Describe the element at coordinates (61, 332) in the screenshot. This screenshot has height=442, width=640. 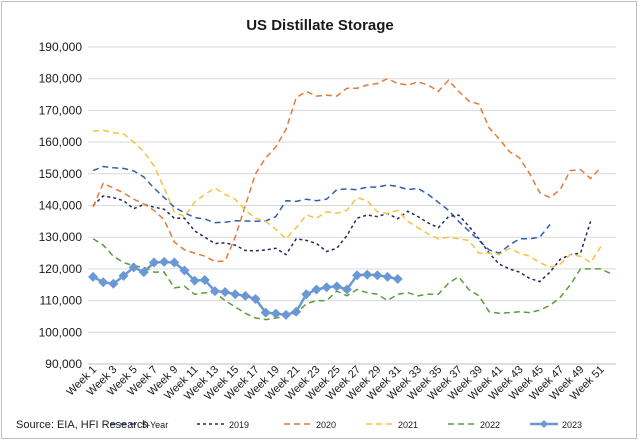
I see `y-tick-label: 100,000` at that location.